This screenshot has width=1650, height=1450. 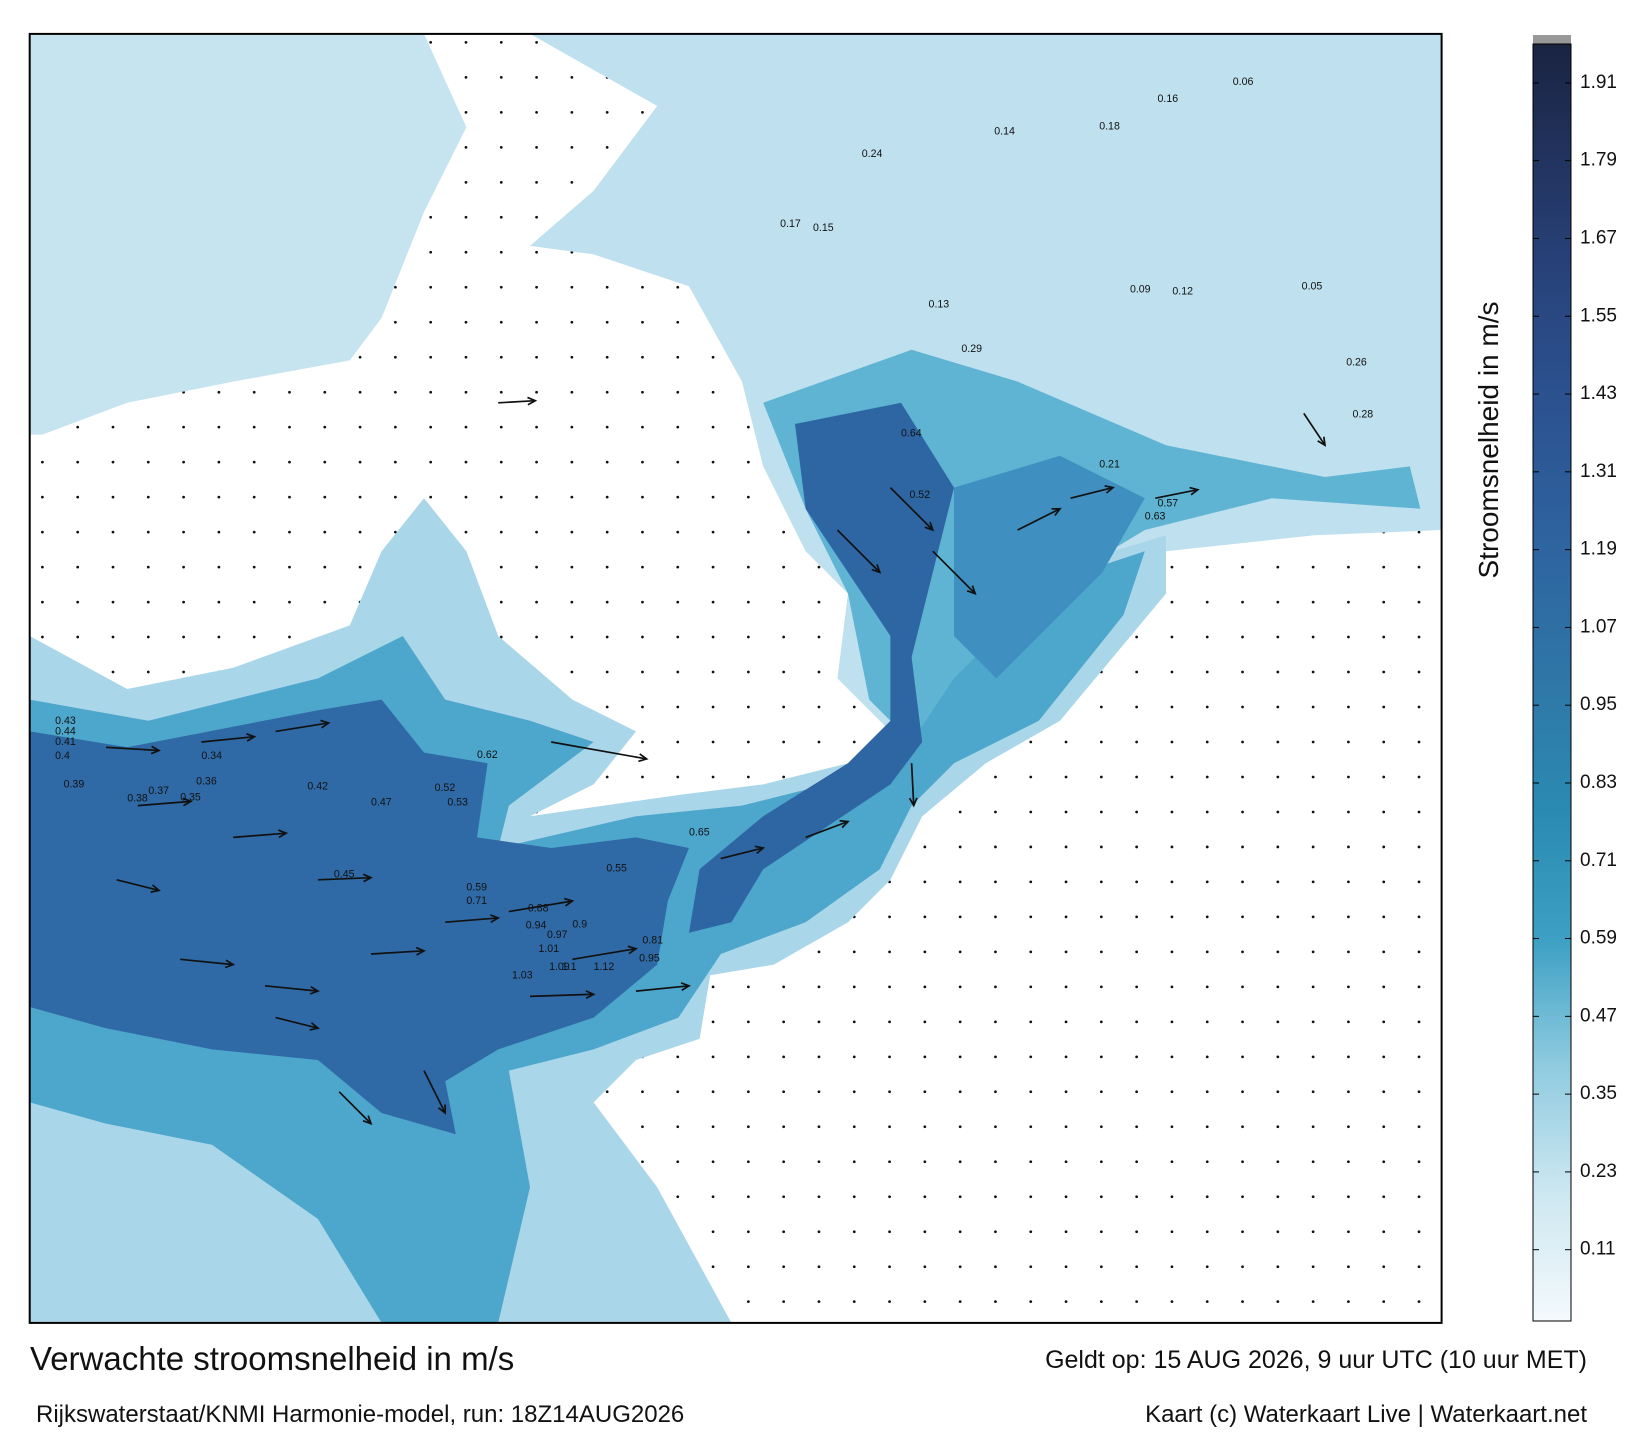 I want to click on speed-label: 0.57, so click(x=1168, y=504).